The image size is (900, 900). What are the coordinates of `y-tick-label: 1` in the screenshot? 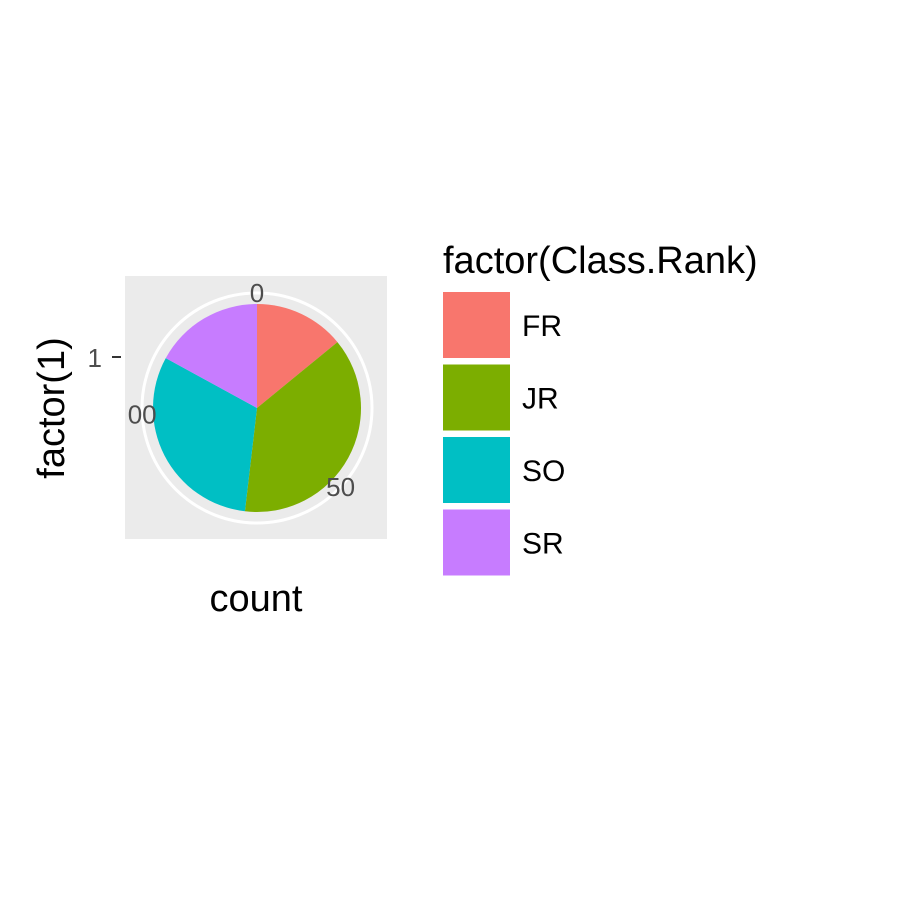 It's located at (95, 358).